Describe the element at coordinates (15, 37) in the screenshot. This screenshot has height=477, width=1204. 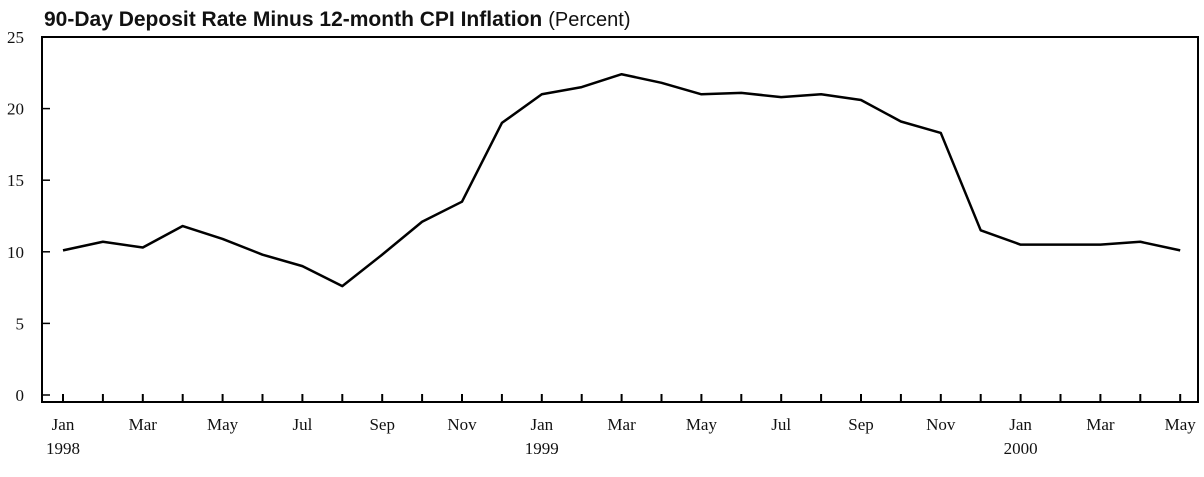
I see `y-tick-label: 25` at that location.